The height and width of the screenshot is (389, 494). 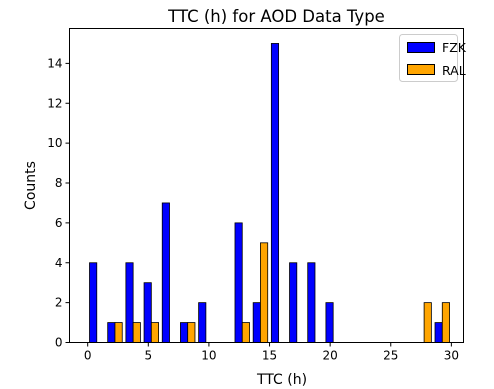 What do you see at coordinates (421, 47) in the screenshot?
I see `legend-swatch-fzk` at bounding box center [421, 47].